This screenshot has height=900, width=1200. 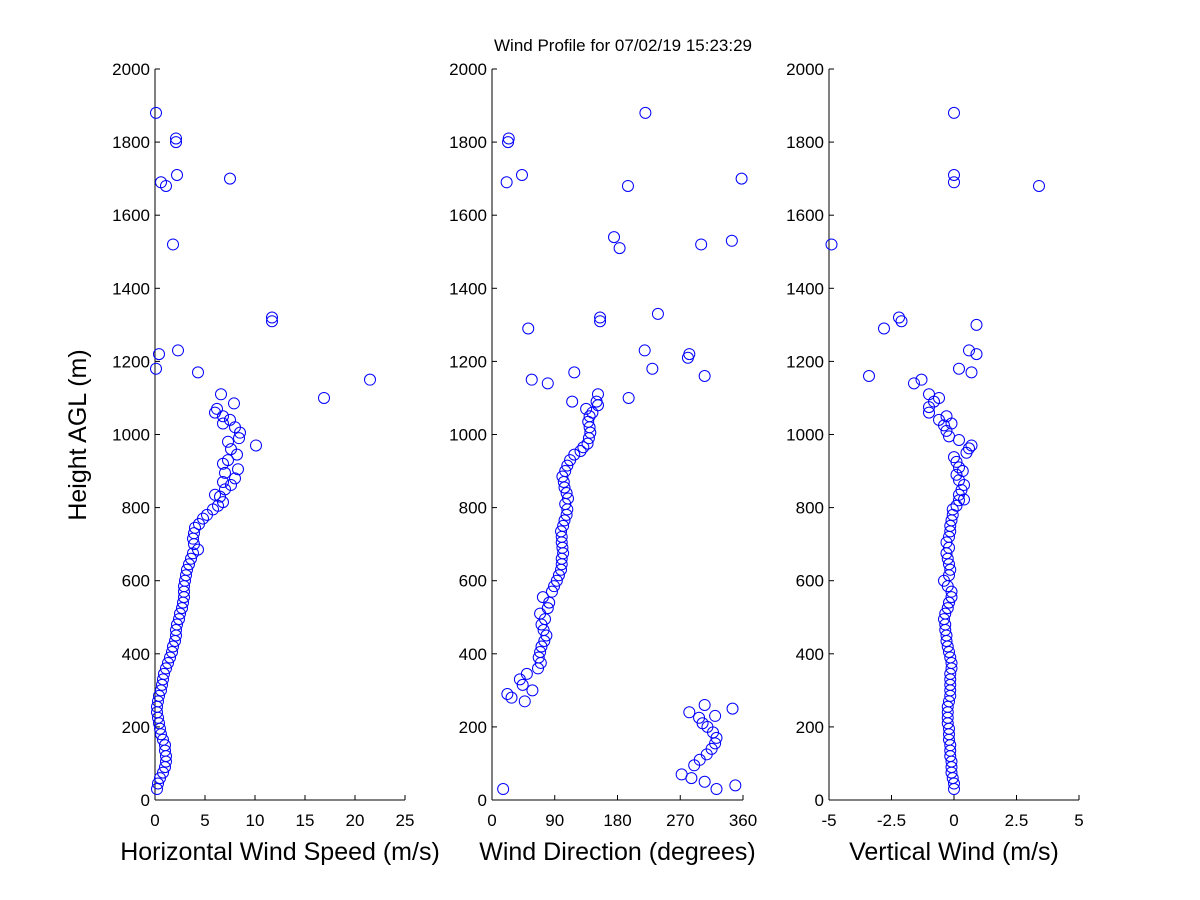 I want to click on x-axis-label: Horizontal Wind Speed (m/s), so click(x=280, y=852).